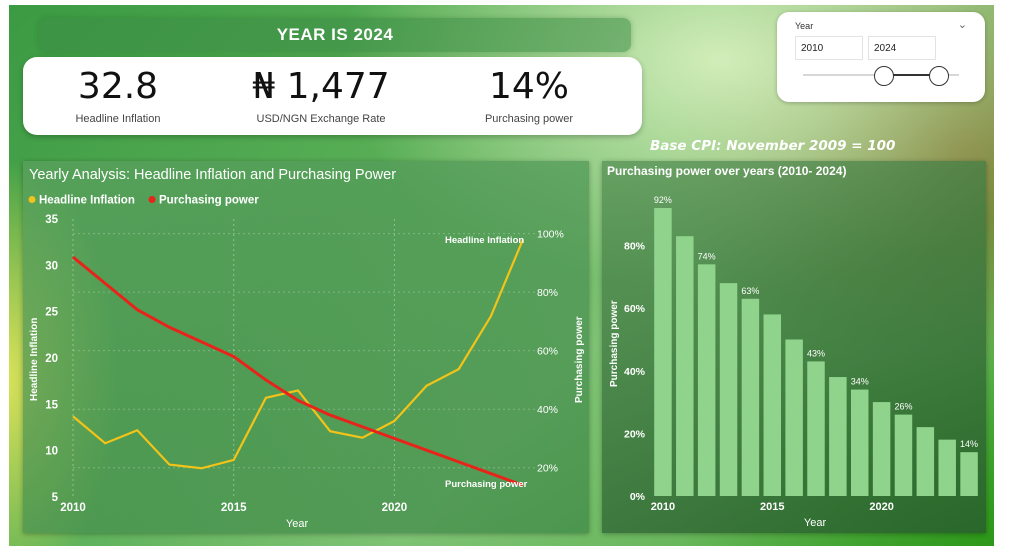 The width and height of the screenshot is (1011, 552). Describe the element at coordinates (547, 352) in the screenshot. I see `y2-tick-label: 60%` at that location.